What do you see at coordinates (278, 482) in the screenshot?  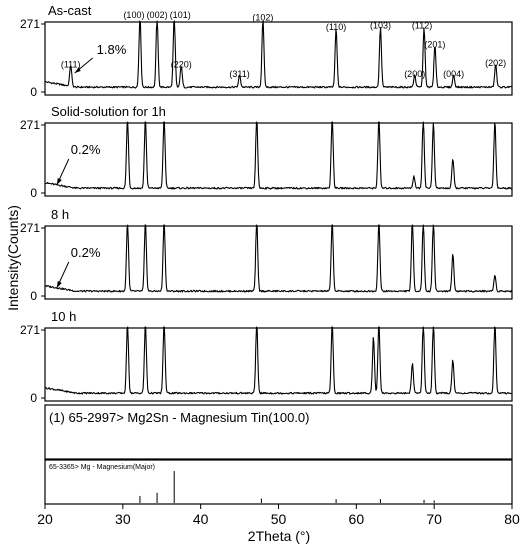 I see `reference-panel-2: 65-3365> Mg - Magnesium(Major)` at bounding box center [278, 482].